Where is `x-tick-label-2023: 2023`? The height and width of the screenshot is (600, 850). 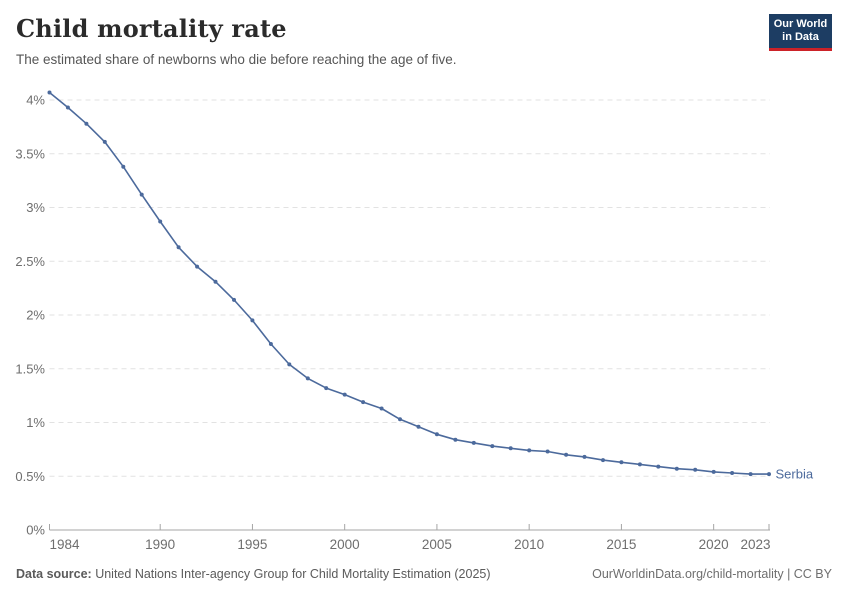 x-tick-label-2023: 2023 is located at coordinates (755, 544).